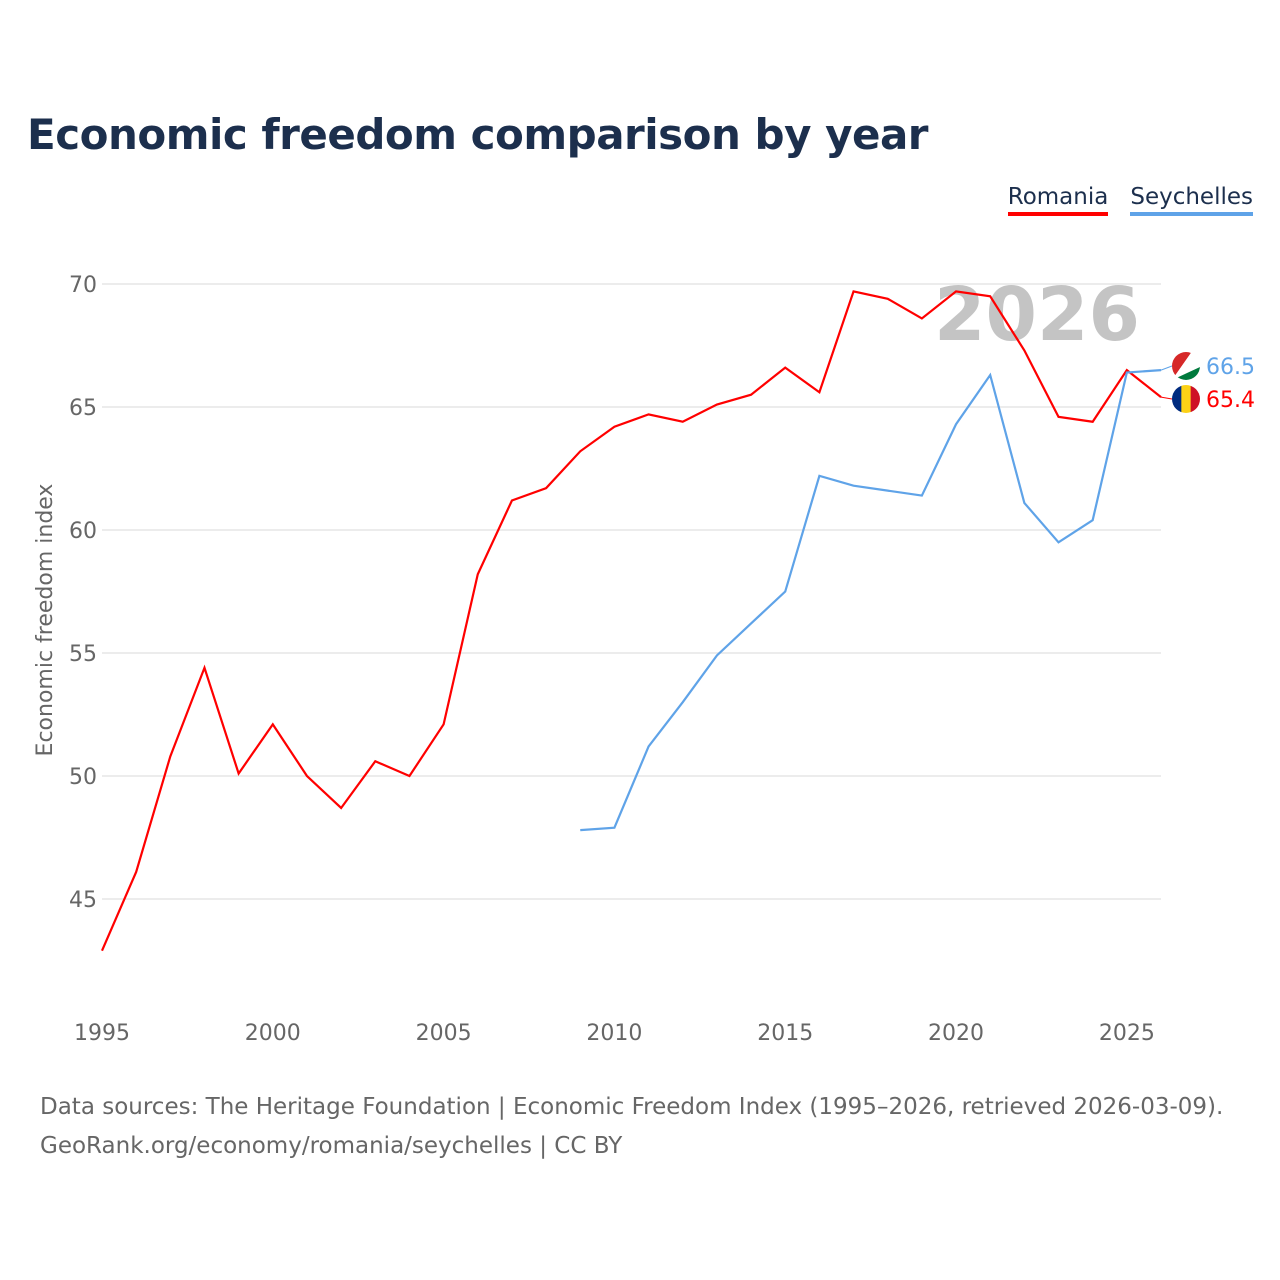 The image size is (1280, 1280). What do you see at coordinates (83, 654) in the screenshot?
I see `y-tick-label: 55` at bounding box center [83, 654].